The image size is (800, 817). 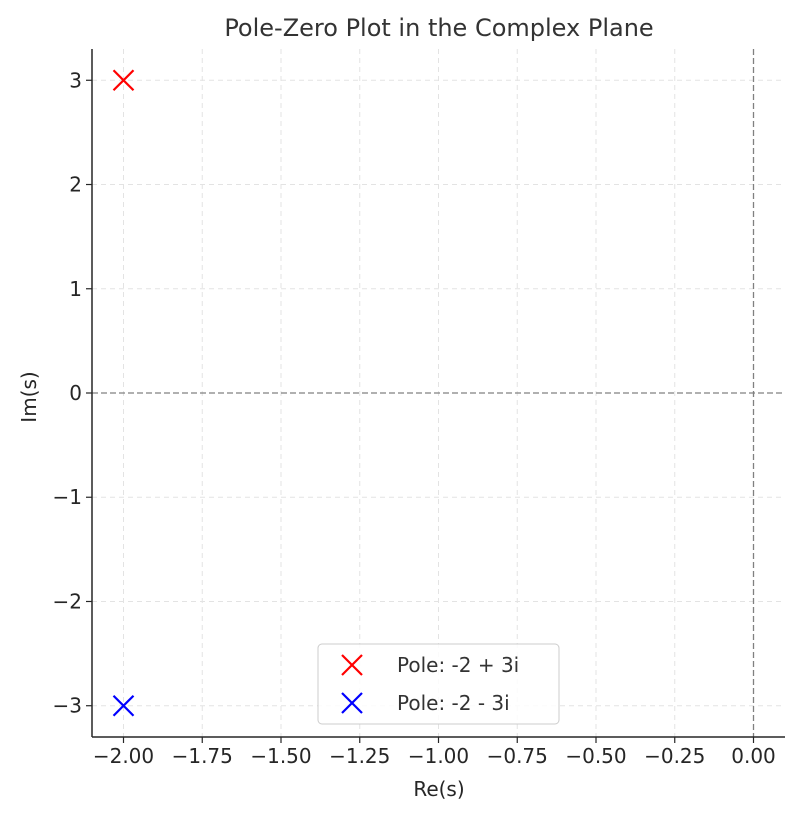 What do you see at coordinates (67, 601) in the screenshot?
I see `y-tick-label: −2` at bounding box center [67, 601].